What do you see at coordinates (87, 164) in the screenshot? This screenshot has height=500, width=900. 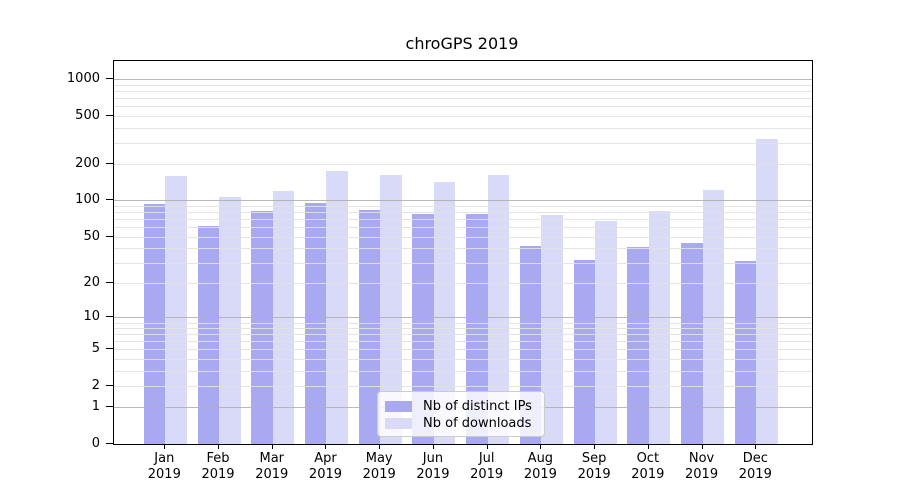 I see `y-tick-label: 200` at bounding box center [87, 164].